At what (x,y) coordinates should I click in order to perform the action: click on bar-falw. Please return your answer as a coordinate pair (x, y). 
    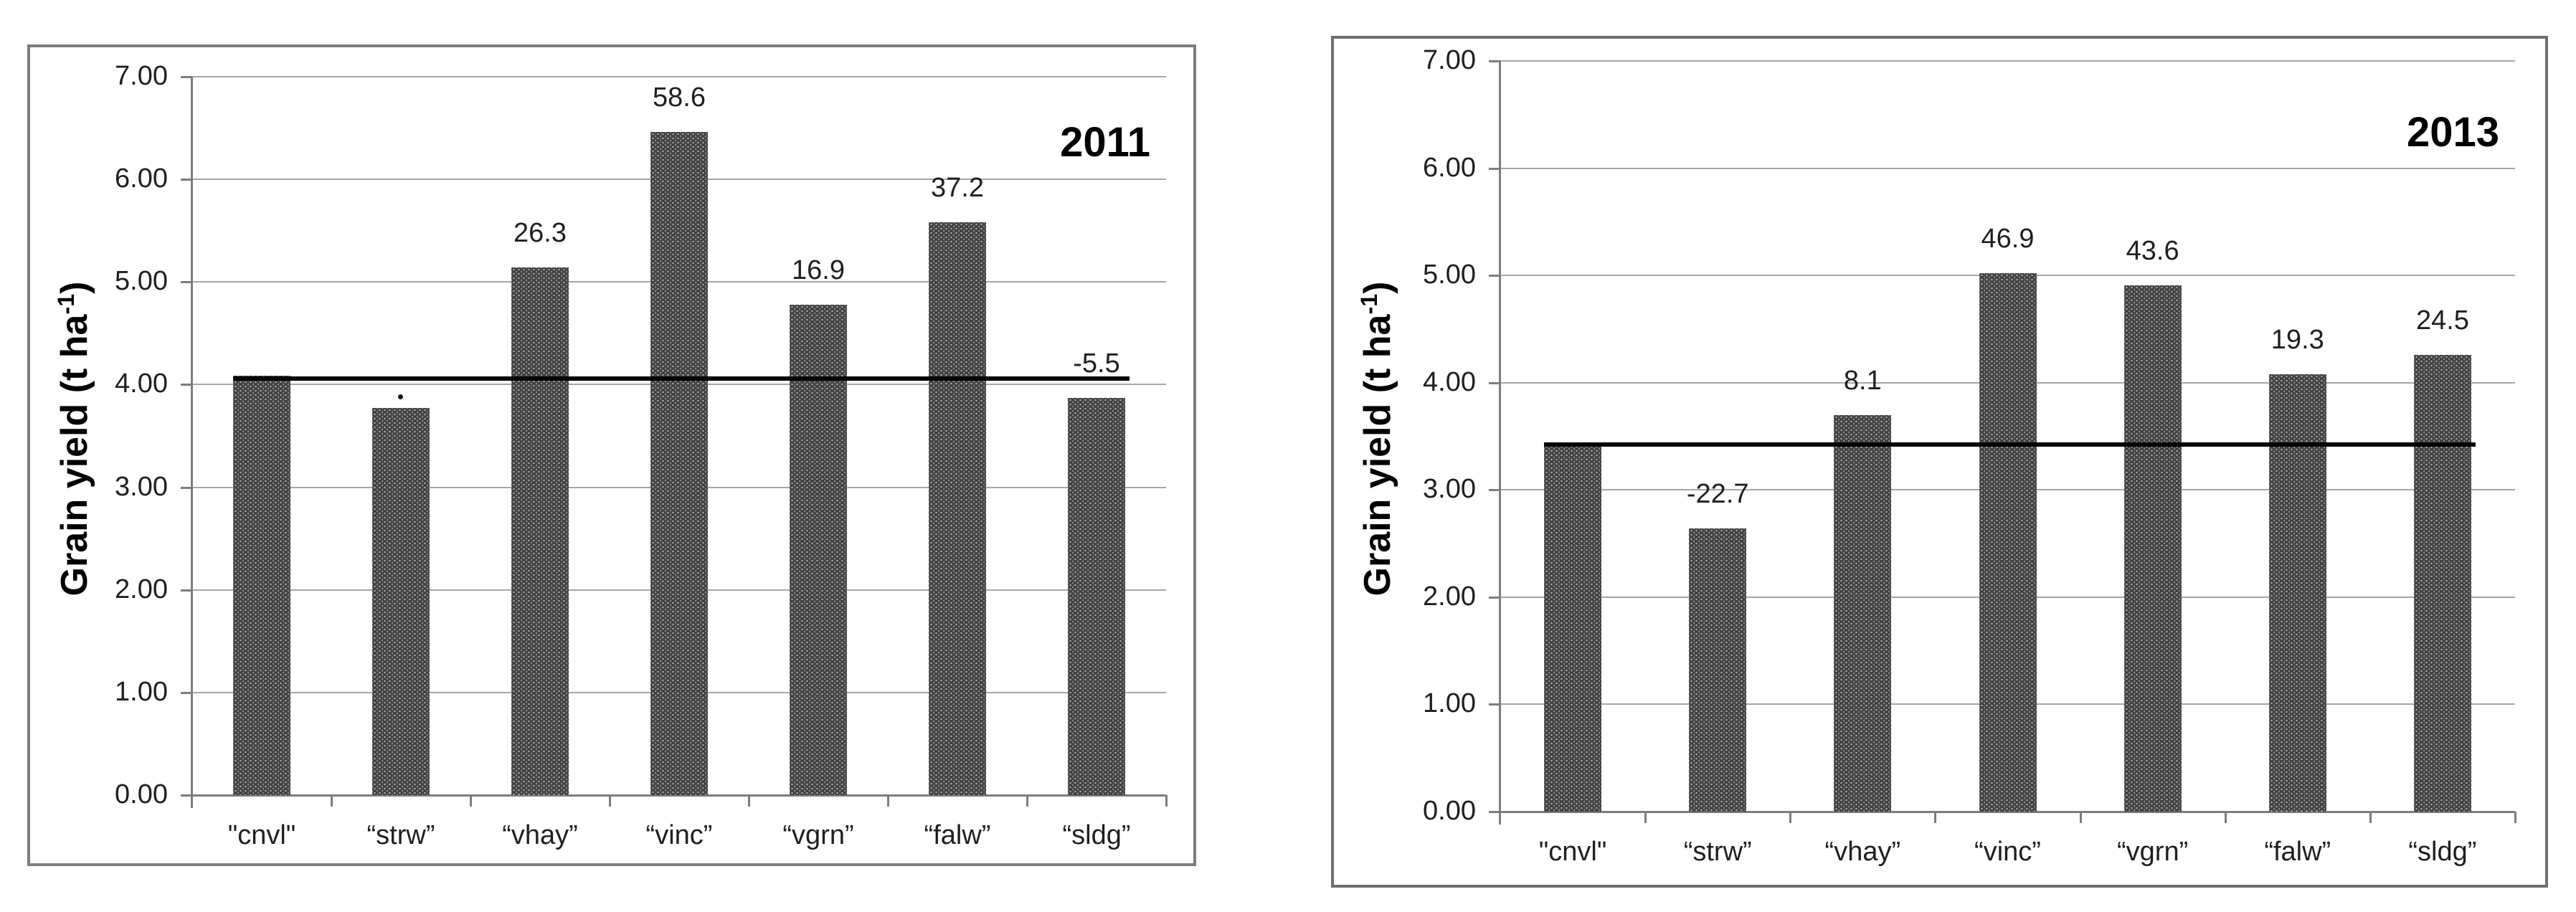
    Looking at the image, I should click on (2297, 593).